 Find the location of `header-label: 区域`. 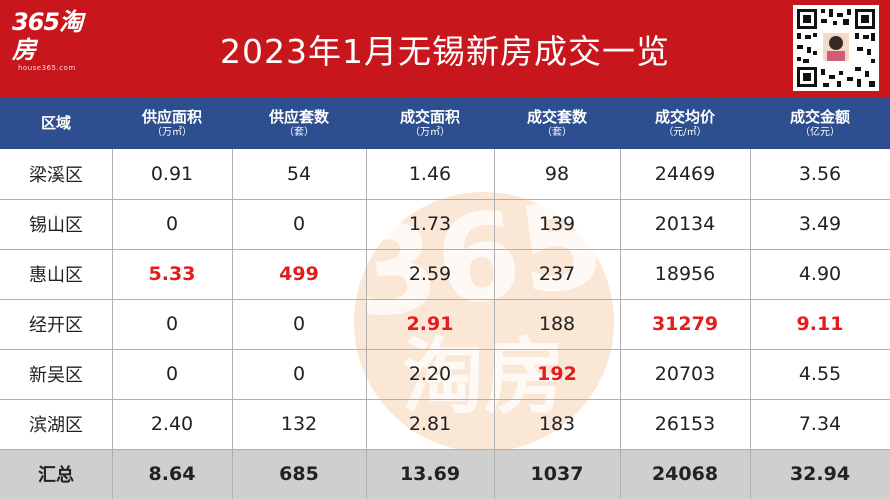

header-label: 区域 is located at coordinates (55, 122).